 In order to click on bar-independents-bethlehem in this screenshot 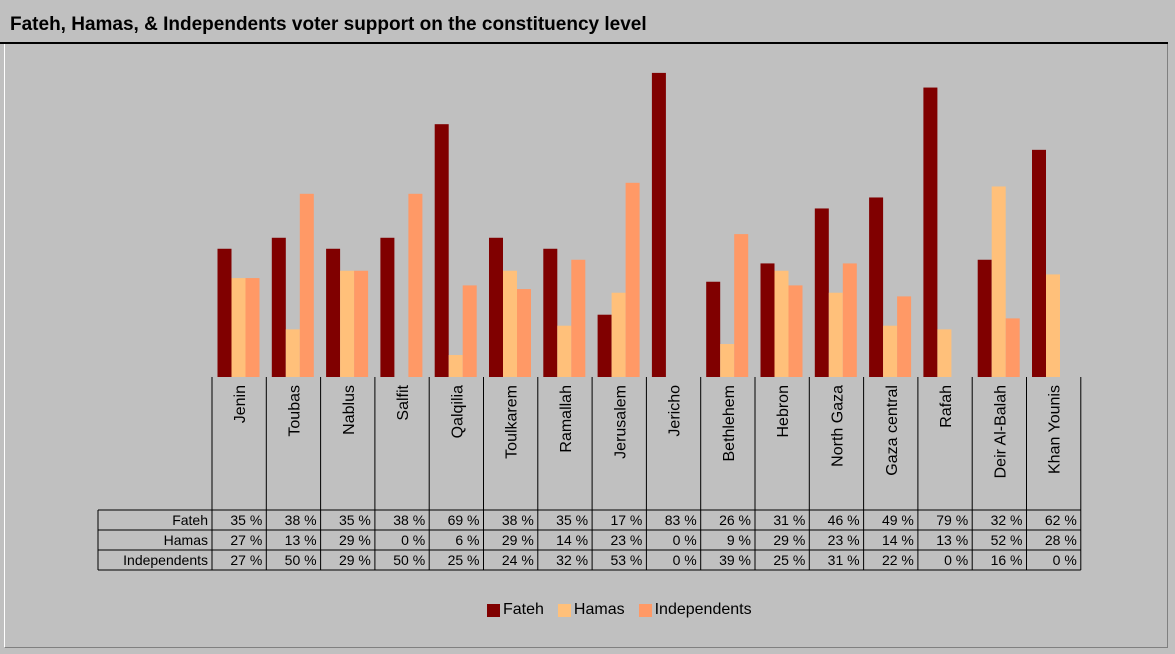, I will do `click(741, 305)`.